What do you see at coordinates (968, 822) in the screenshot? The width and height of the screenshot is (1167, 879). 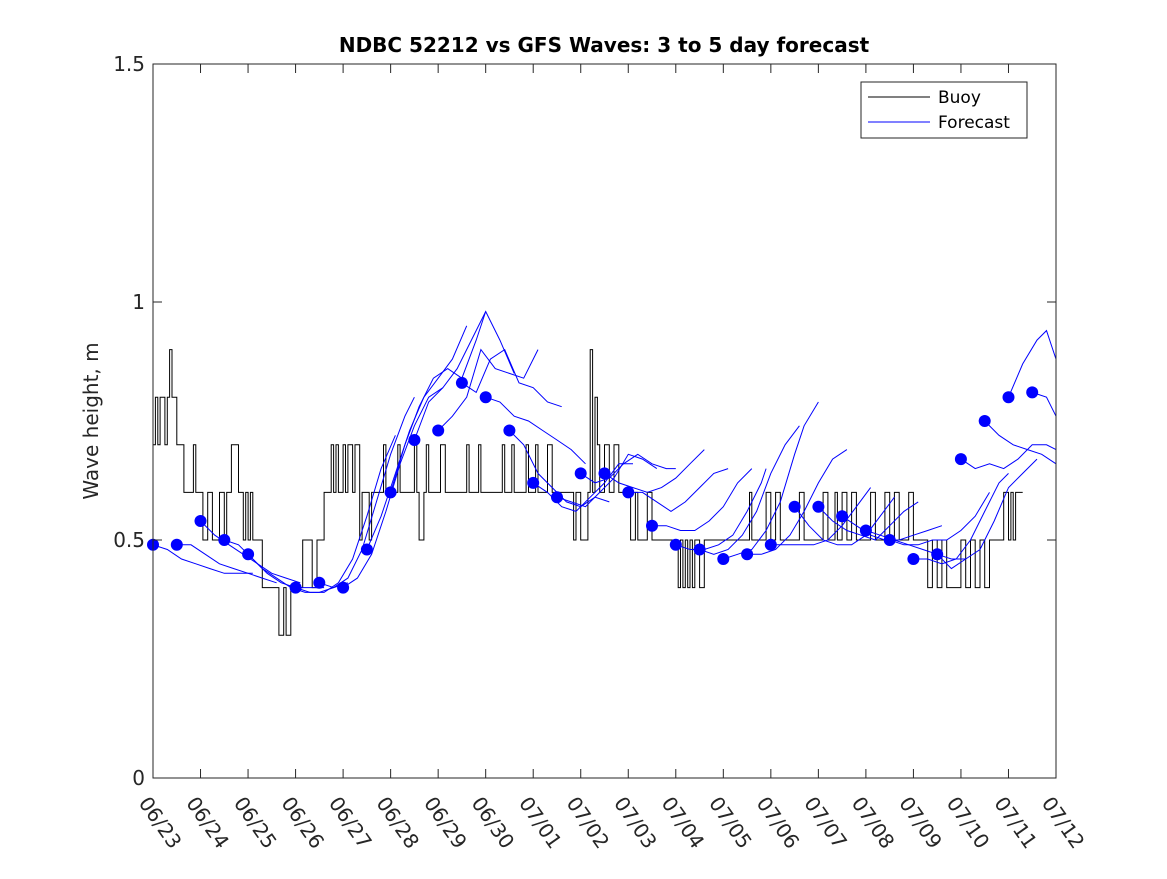 I see `x-tick-label-17: 07/10` at bounding box center [968, 822].